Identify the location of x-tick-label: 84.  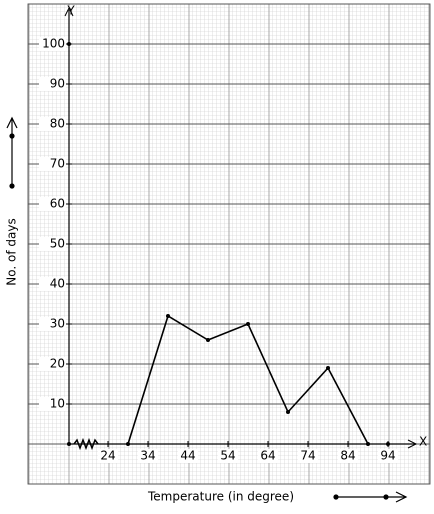
(347, 456).